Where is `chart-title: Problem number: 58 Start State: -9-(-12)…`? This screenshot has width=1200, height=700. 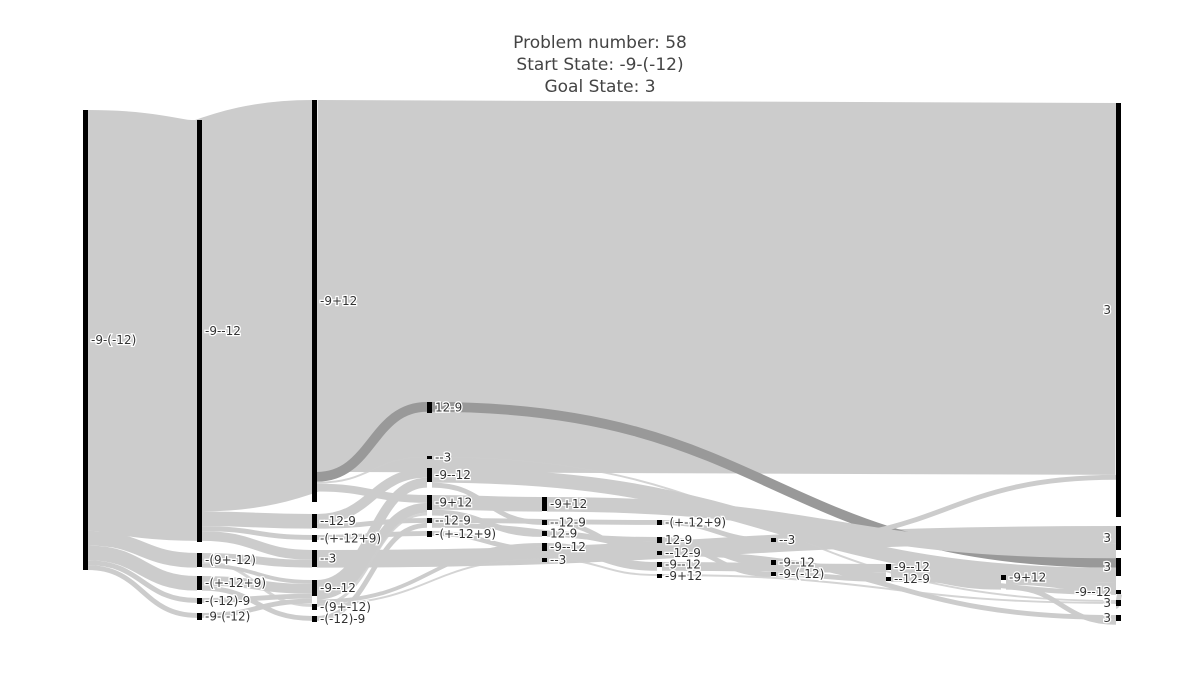 chart-title: Problem number: 58 Start State: -9-(-12)… is located at coordinates (600, 65).